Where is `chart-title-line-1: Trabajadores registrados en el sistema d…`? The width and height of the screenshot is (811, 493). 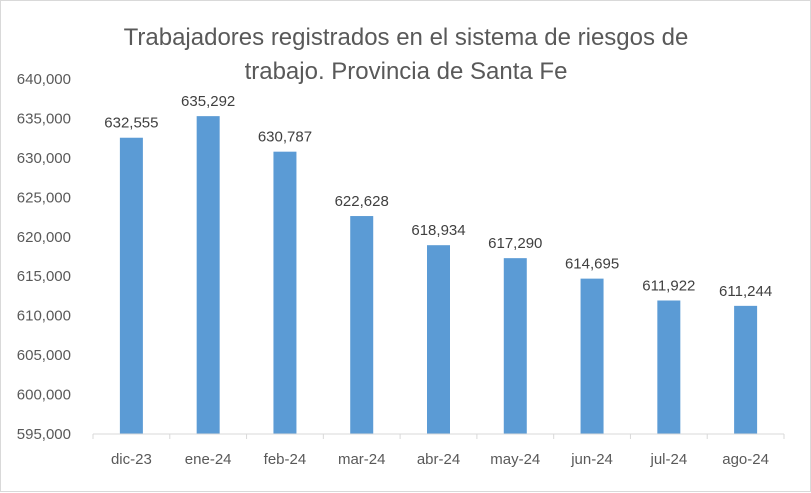
chart-title-line-1: Trabajadores registrados en el sistema d… is located at coordinates (406, 37).